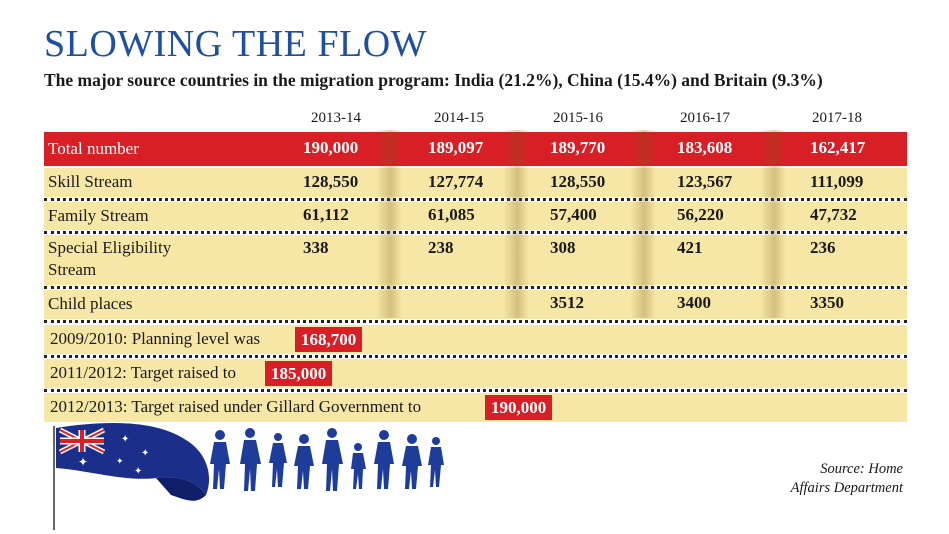  Describe the element at coordinates (475, 373) in the screenshot. I see `note-2011-2012: 2011/2012: Target raised to 185,000` at that location.